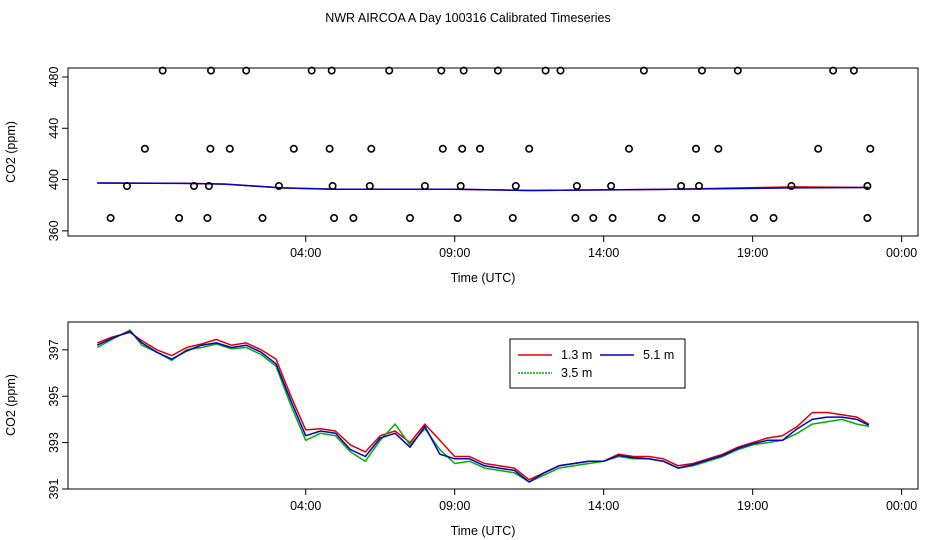 The height and width of the screenshot is (540, 936). I want to click on y-tick-label-1-3: 480, so click(54, 77).